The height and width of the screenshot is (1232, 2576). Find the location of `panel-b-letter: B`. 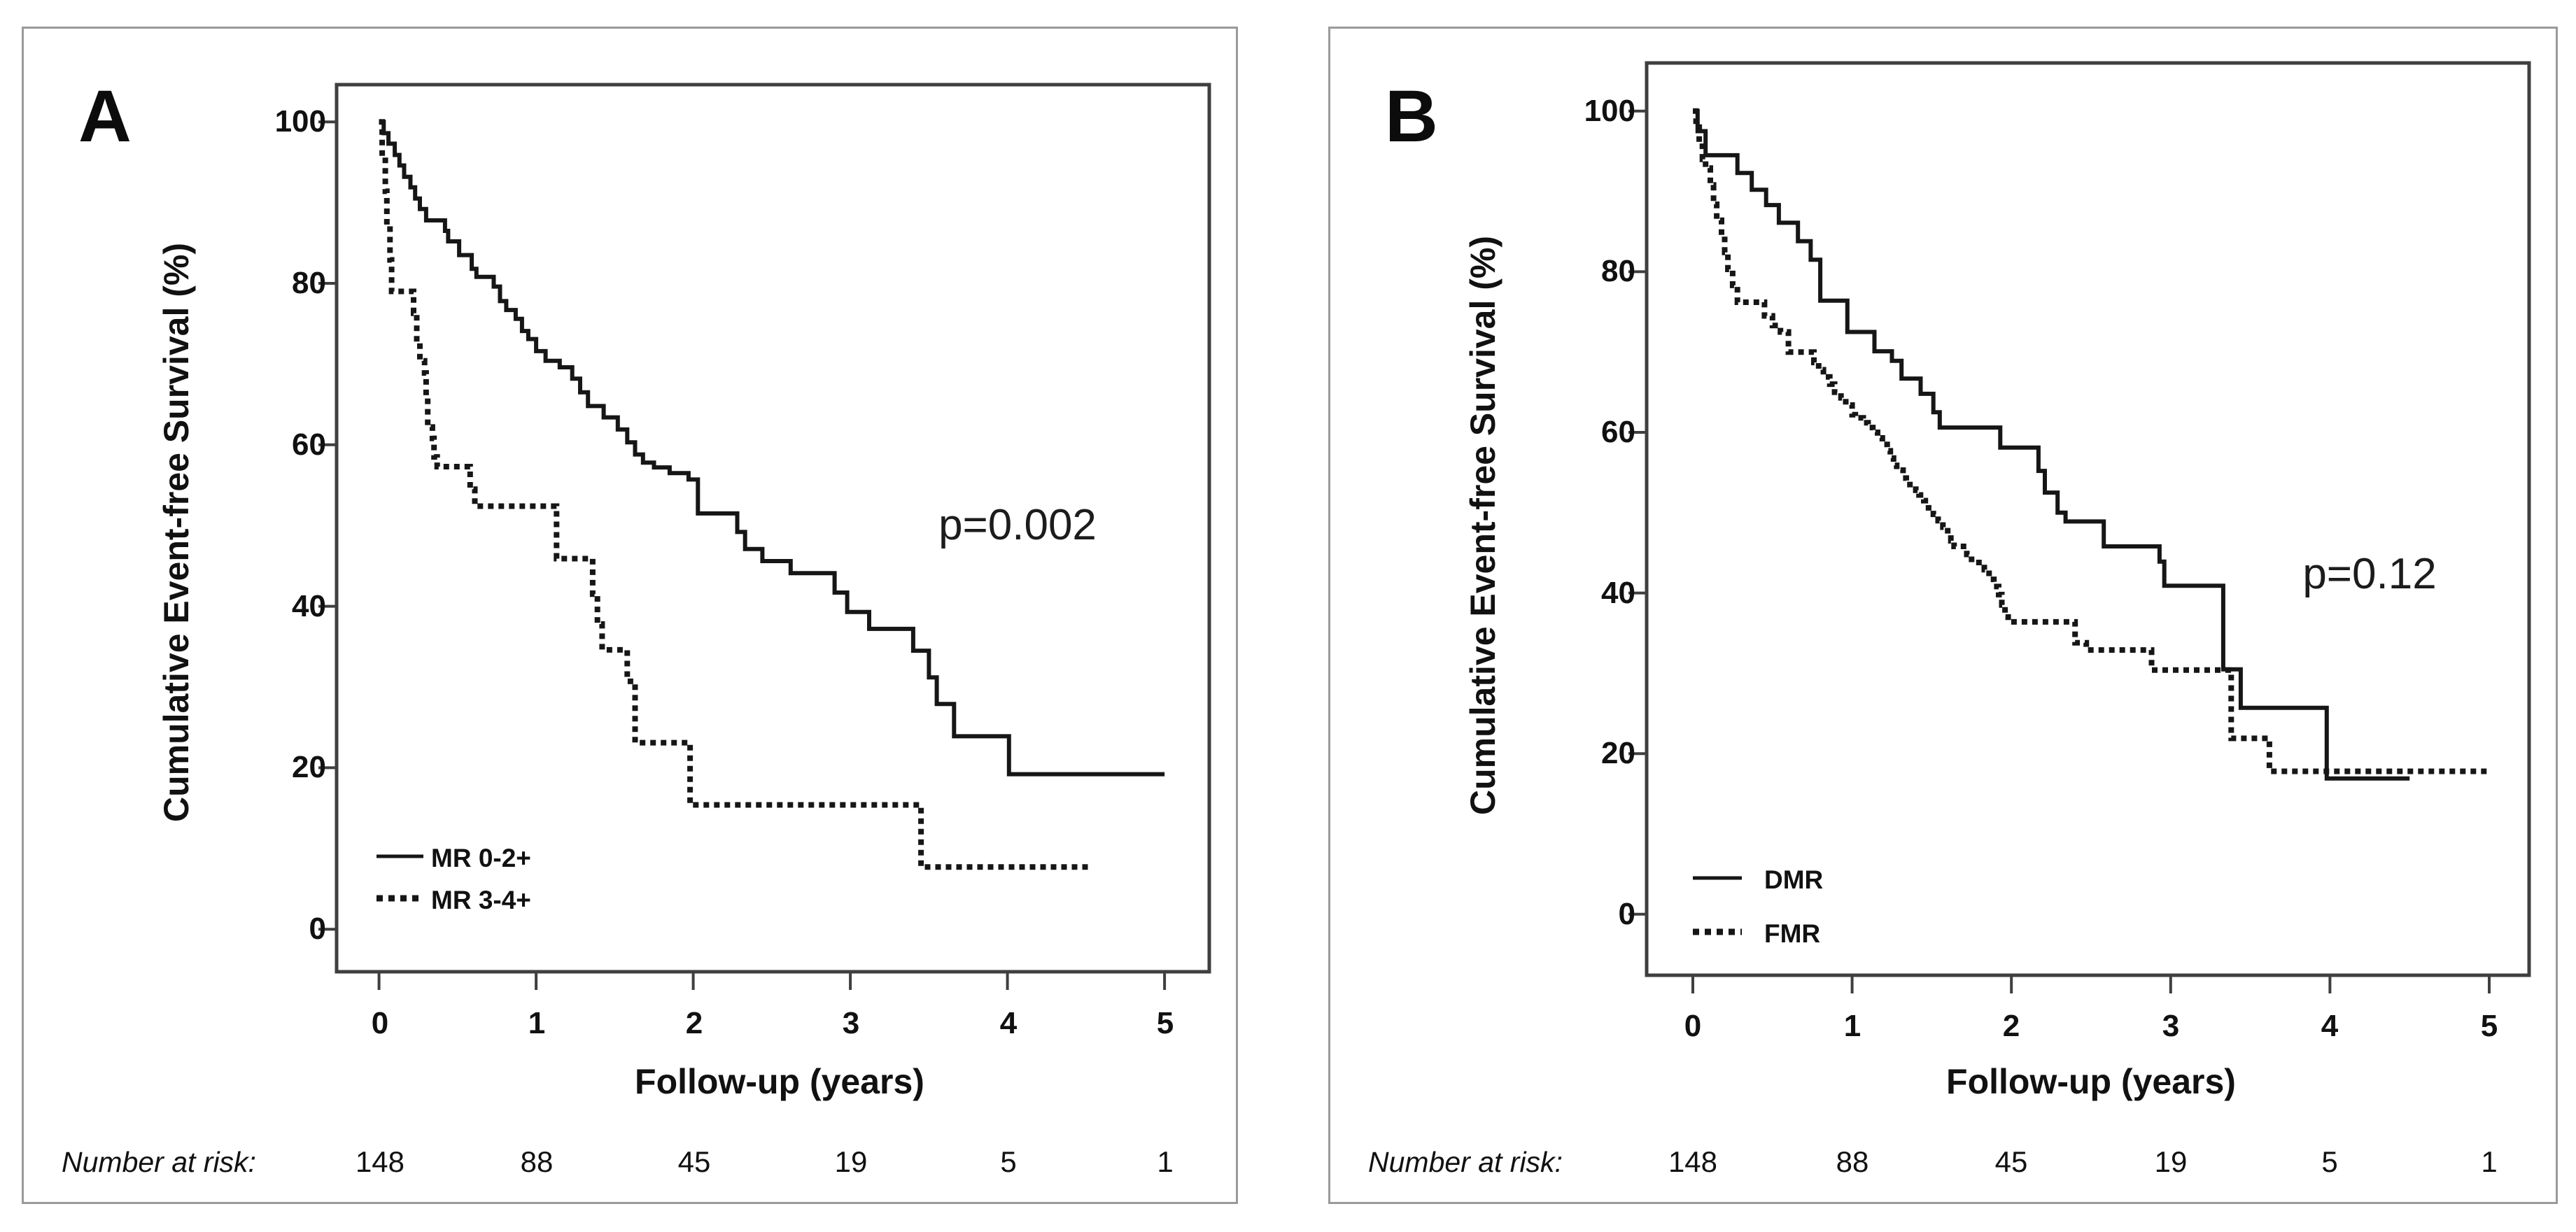

panel-b-letter: B is located at coordinates (1411, 116).